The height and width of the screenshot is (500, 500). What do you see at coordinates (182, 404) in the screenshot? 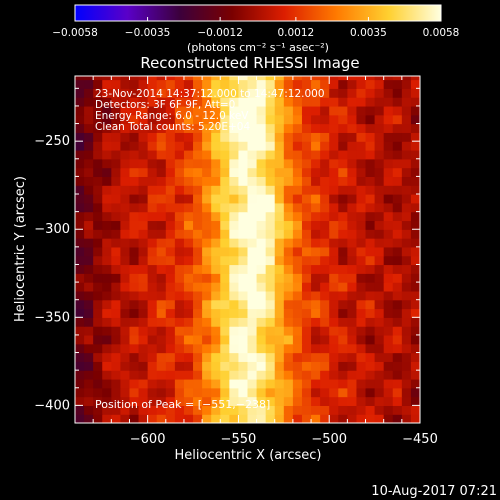
I see `peak-position-label: Position of Peak = [−551,−238]` at bounding box center [182, 404].